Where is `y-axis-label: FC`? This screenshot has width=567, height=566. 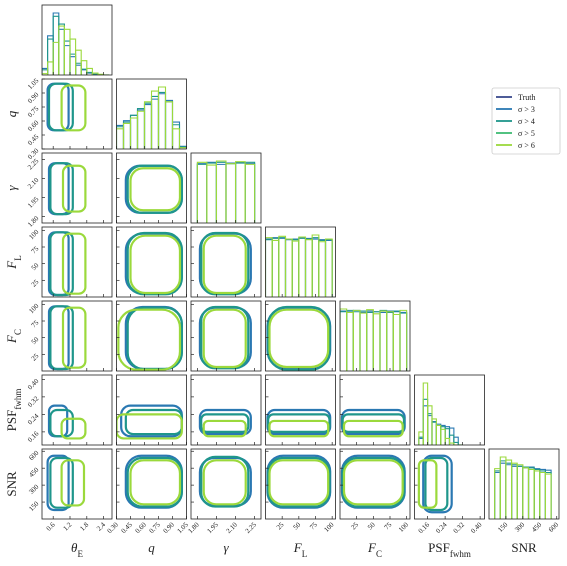
y-axis-label: FC is located at coordinates (13, 336).